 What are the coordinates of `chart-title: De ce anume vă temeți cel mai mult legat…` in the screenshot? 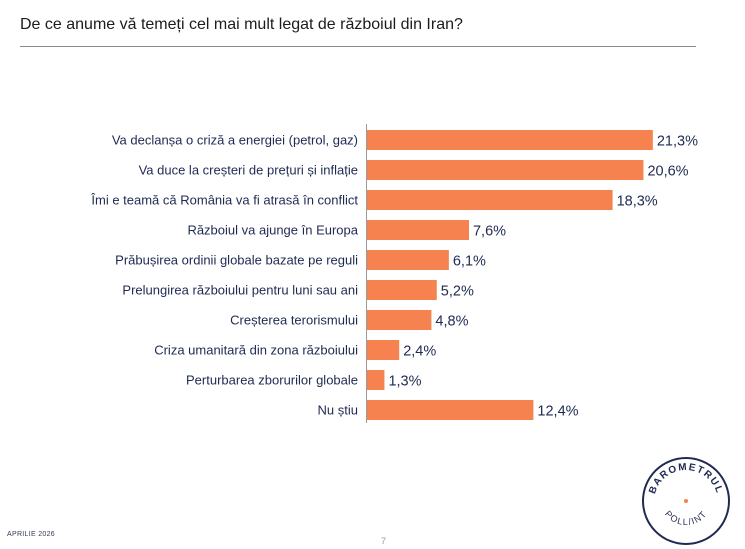 It's located at (241, 24).